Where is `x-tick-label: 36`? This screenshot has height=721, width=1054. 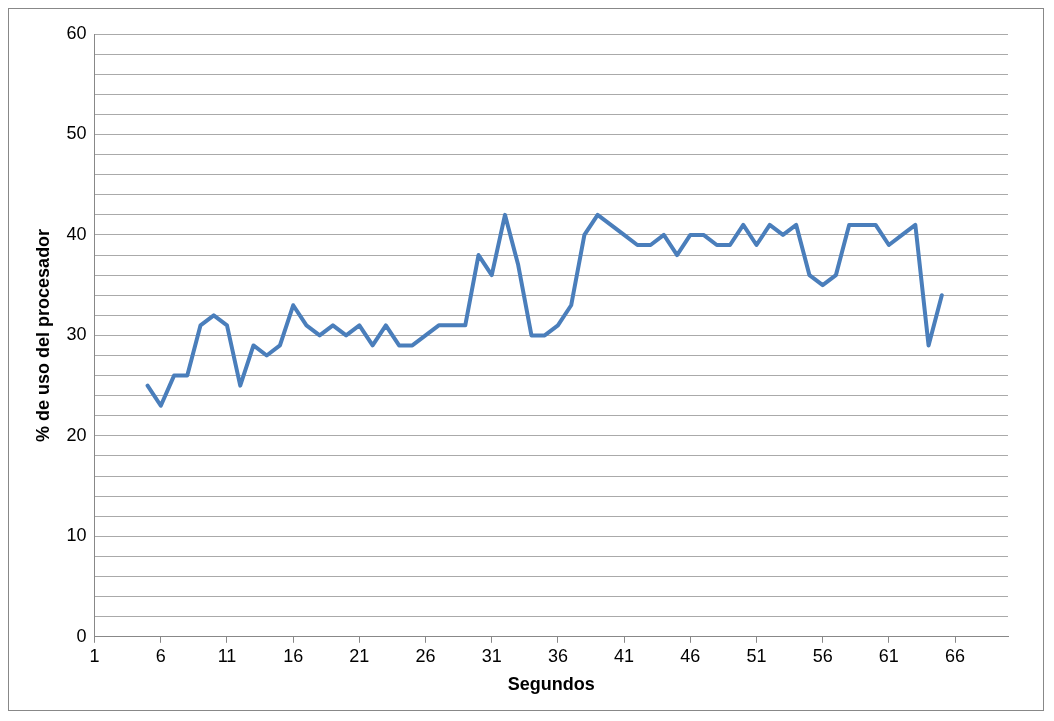 x-tick-label: 36 is located at coordinates (557, 655).